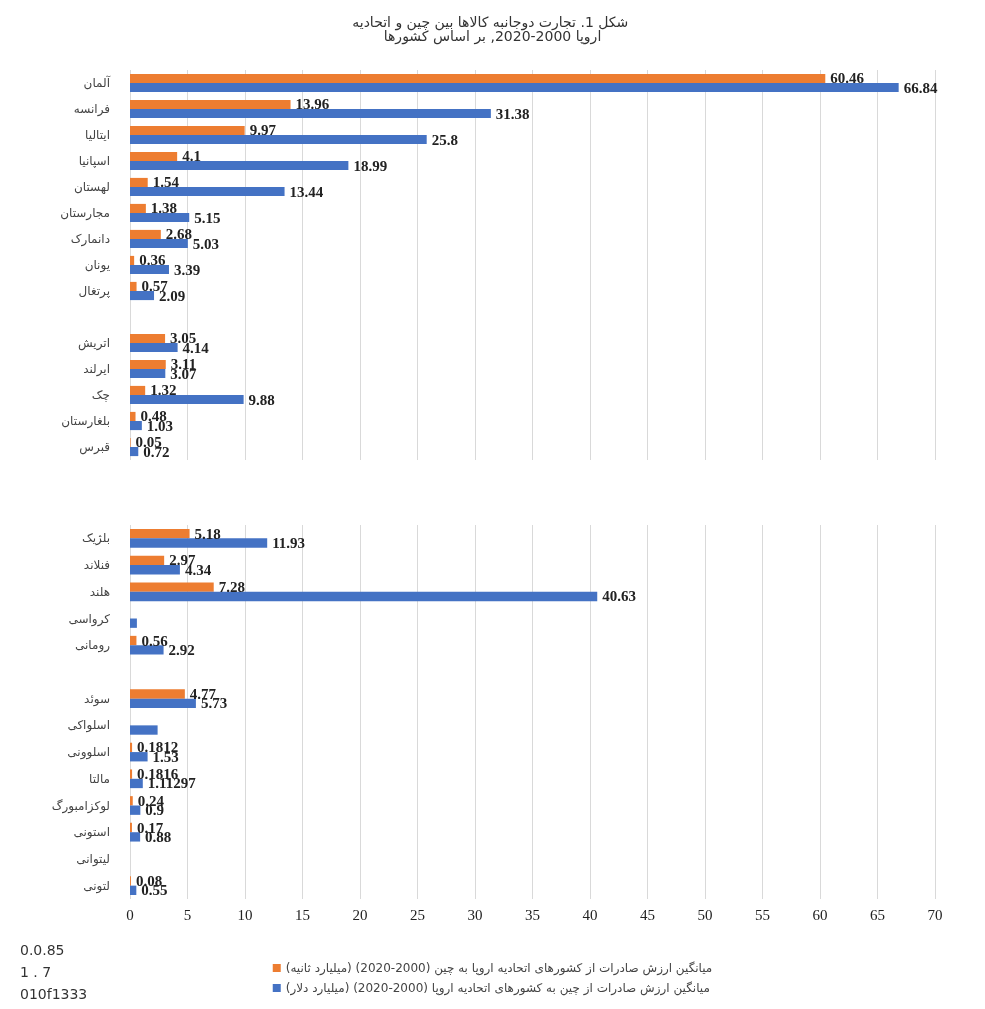 The image size is (985, 1009). Describe the element at coordinates (90, 239) in the screenshot. I see `y-tick-label: دانمارک` at that location.